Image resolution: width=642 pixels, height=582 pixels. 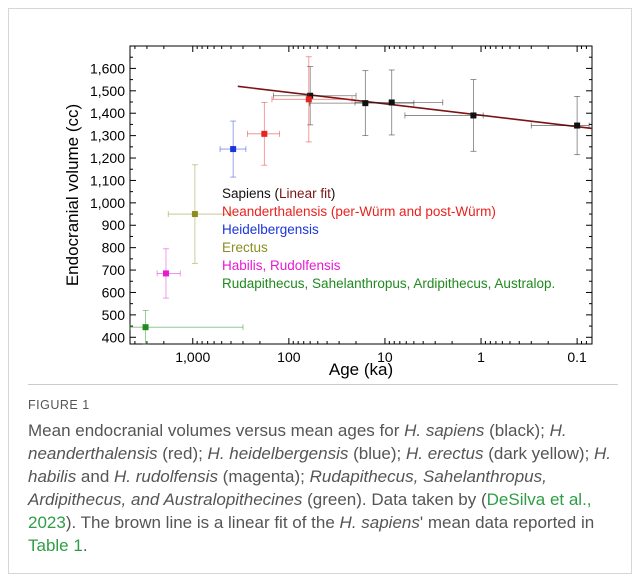 What do you see at coordinates (114, 315) in the screenshot?
I see `y-tick-label: 500` at bounding box center [114, 315].